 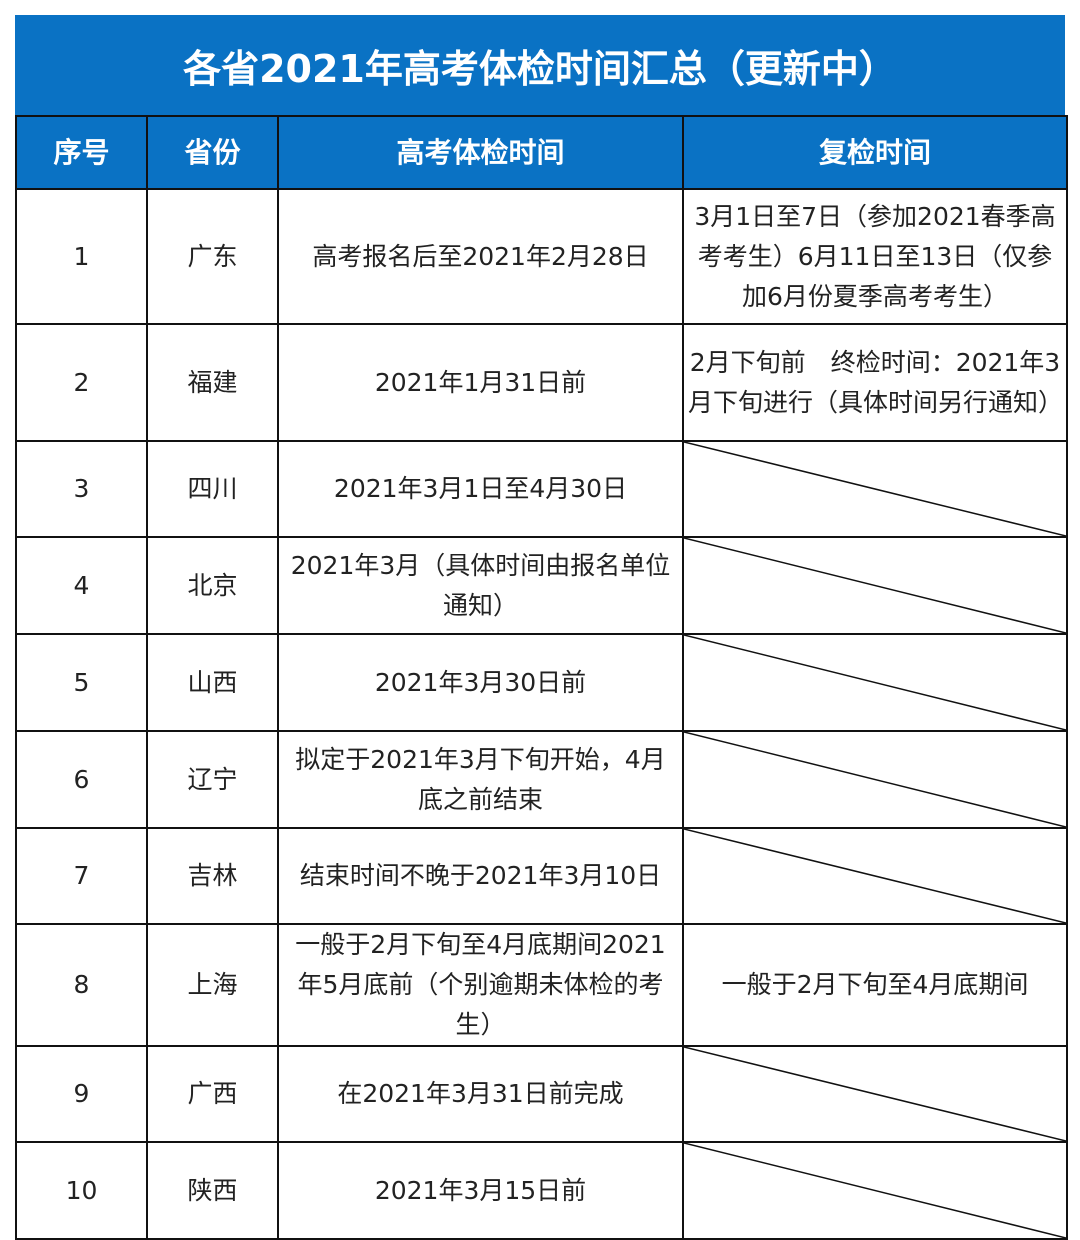 I want to click on table-row: 7 吉林 结束时间不晚于2021年3月10日, so click(x=541, y=876).